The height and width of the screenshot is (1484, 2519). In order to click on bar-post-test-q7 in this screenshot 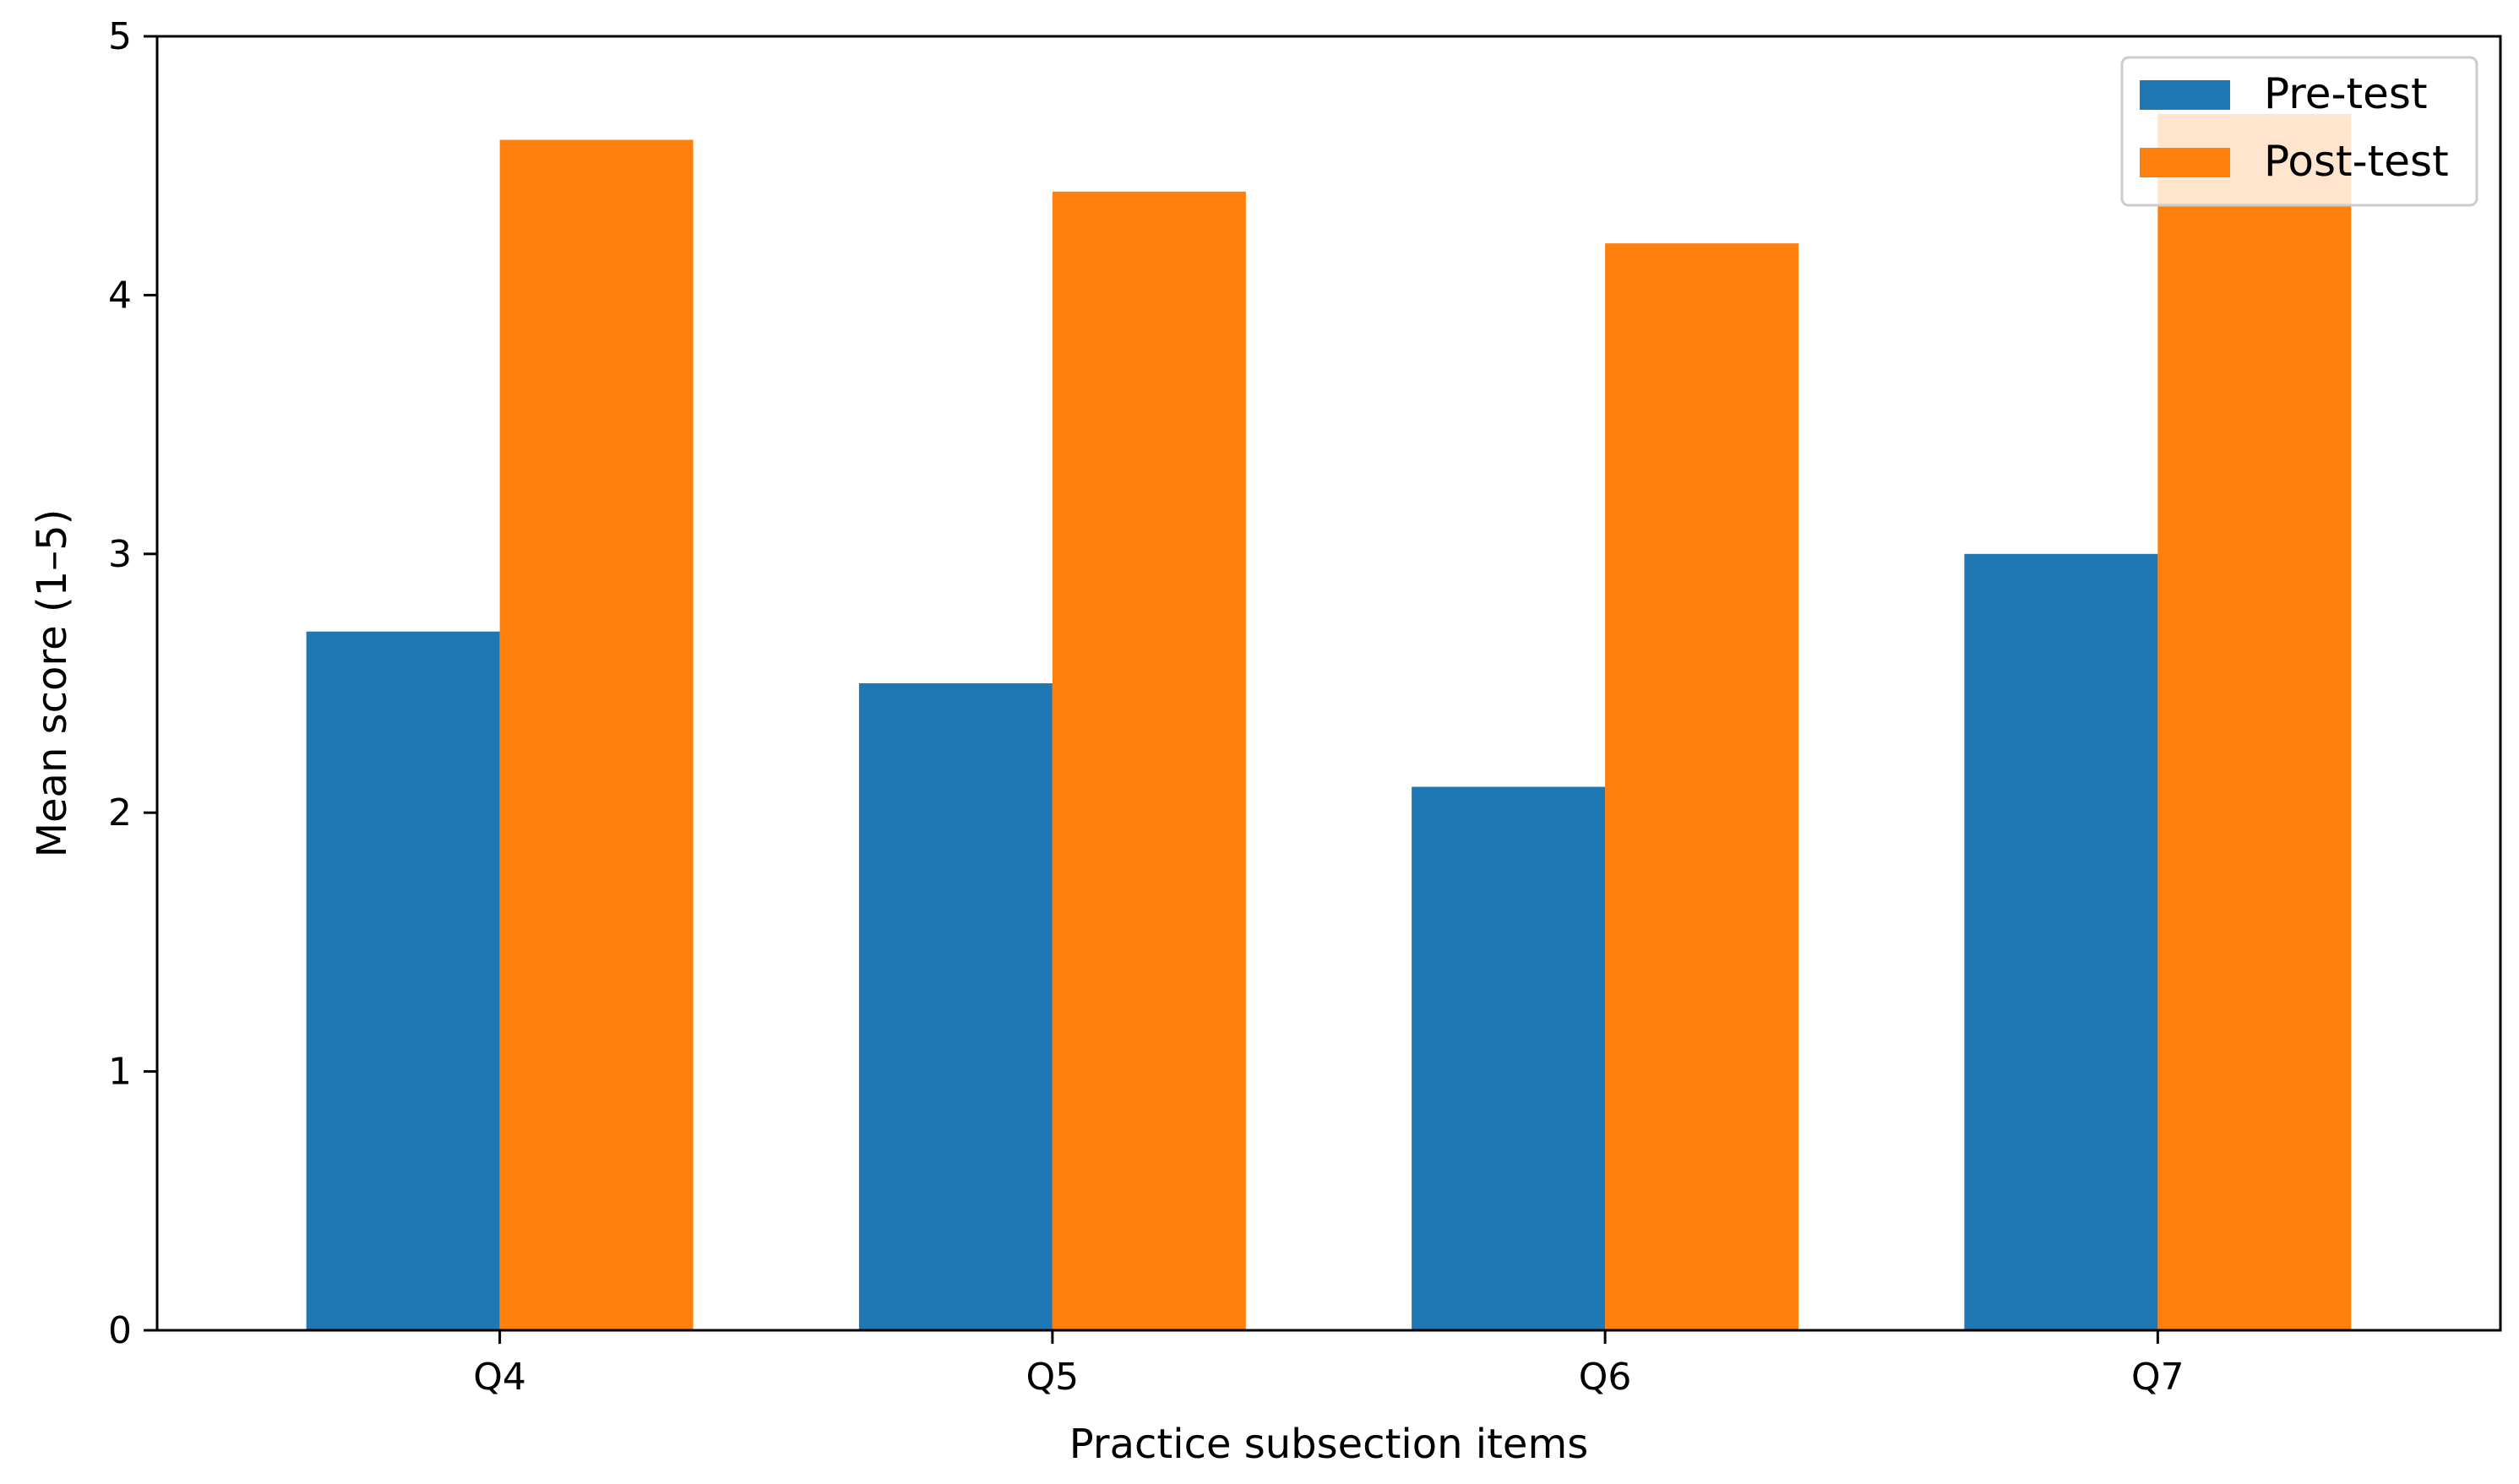, I will do `click(2254, 721)`.